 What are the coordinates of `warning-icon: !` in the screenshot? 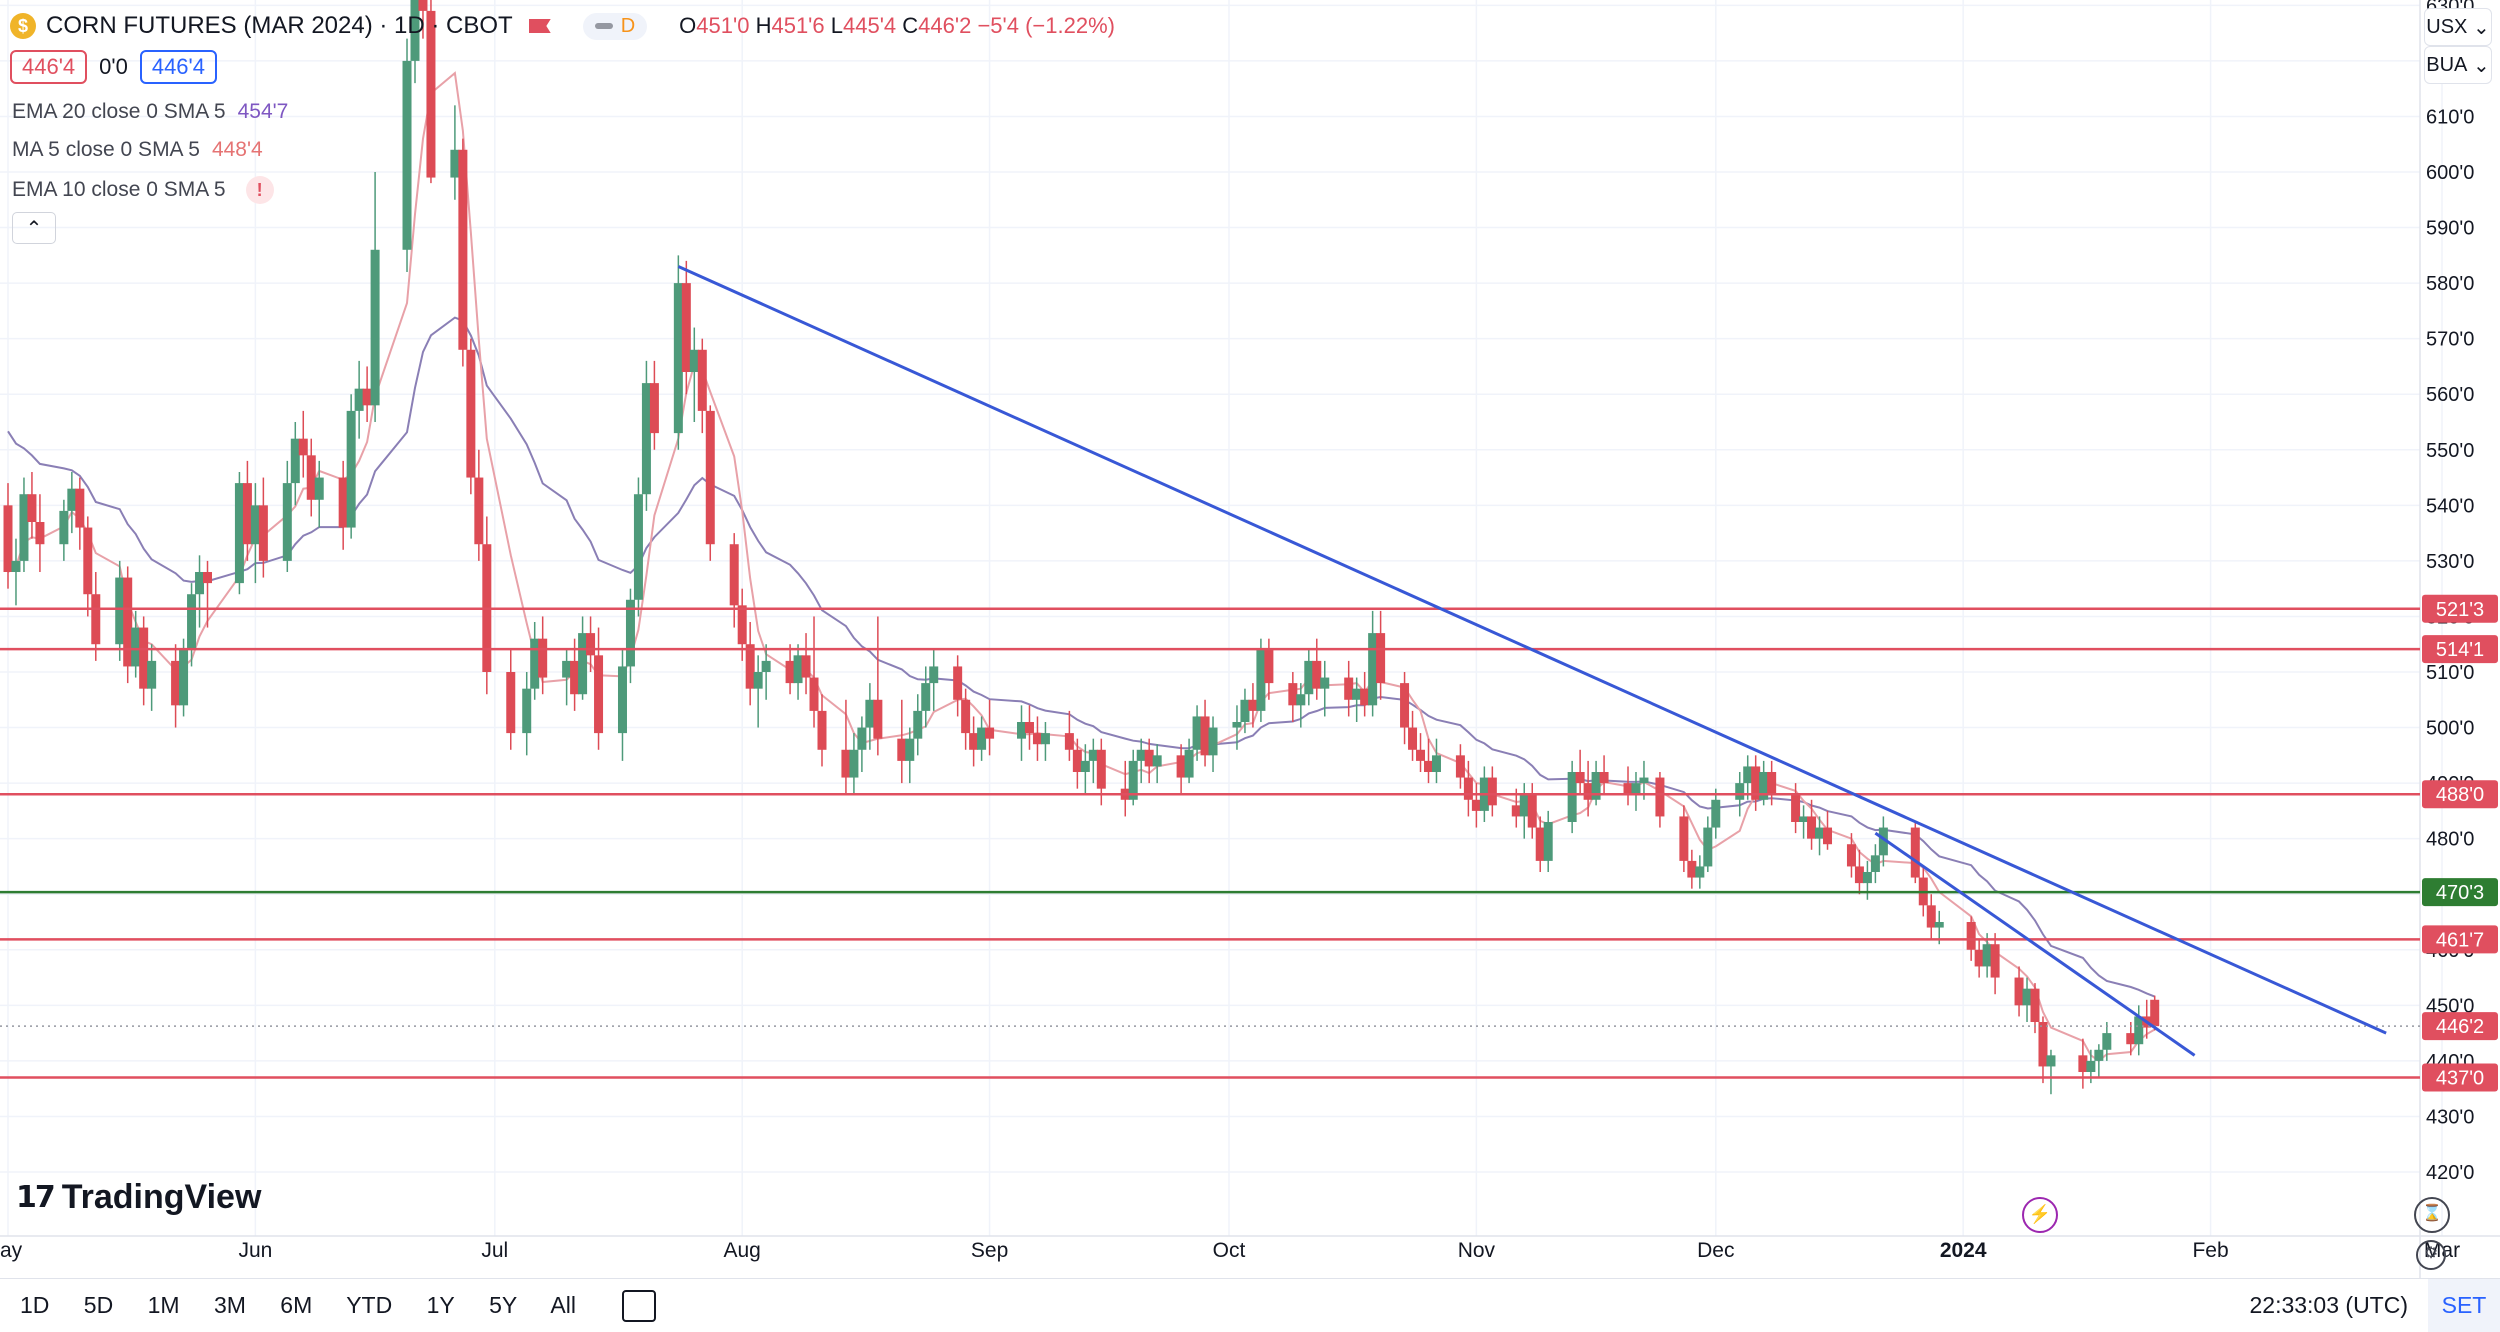 It's located at (259, 190).